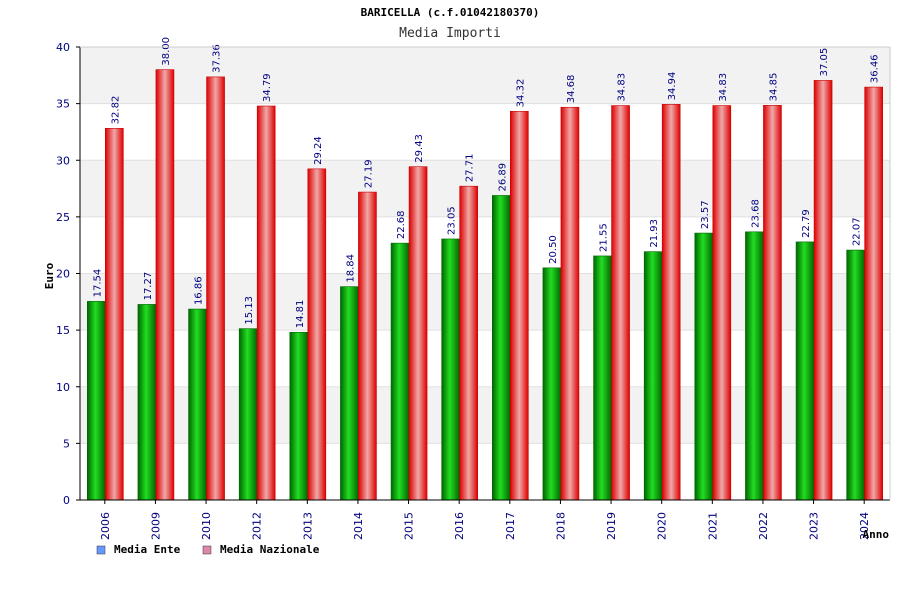 The width and height of the screenshot is (900, 600). Describe the element at coordinates (63, 330) in the screenshot. I see `y-tick-label: 15` at that location.